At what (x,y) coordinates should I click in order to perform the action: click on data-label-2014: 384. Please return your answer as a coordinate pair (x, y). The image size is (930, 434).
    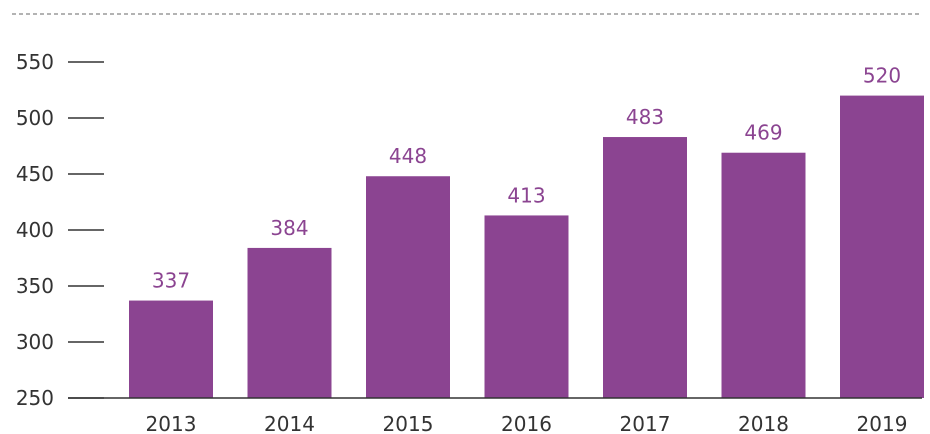
    Looking at the image, I should click on (289, 228).